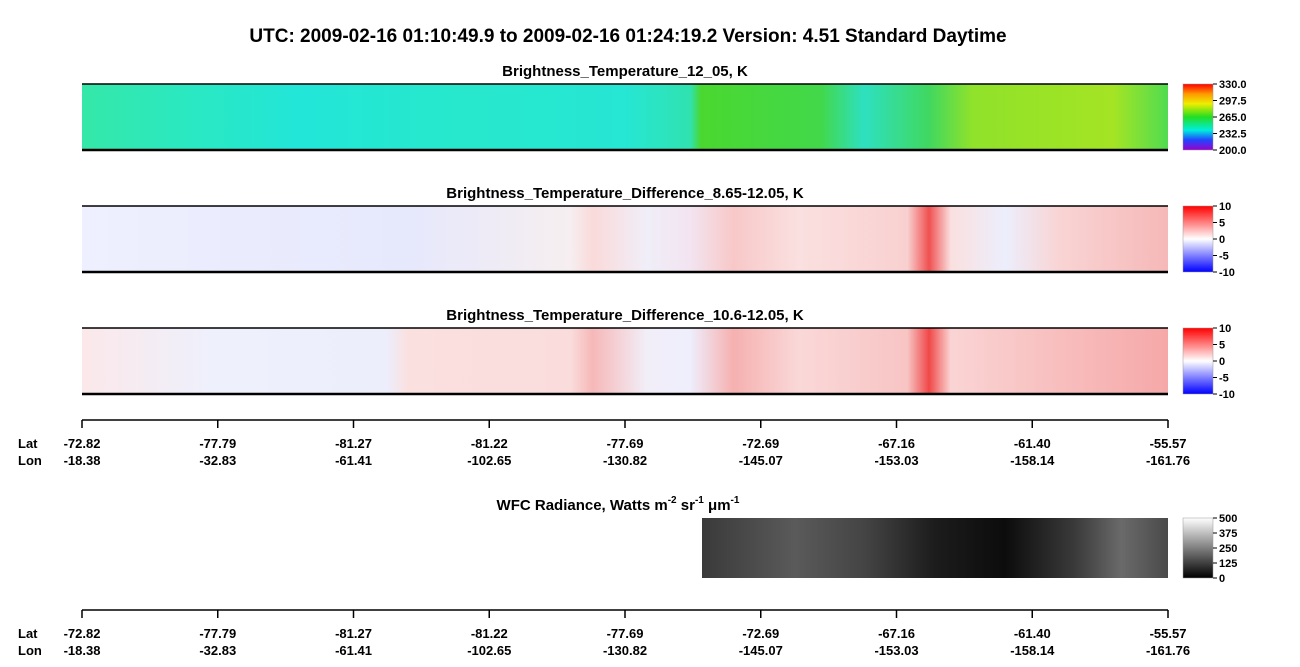 The width and height of the screenshot is (1300, 667). Describe the element at coordinates (1233, 102) in the screenshot. I see `colorbar-tick-label: 297.5` at that location.